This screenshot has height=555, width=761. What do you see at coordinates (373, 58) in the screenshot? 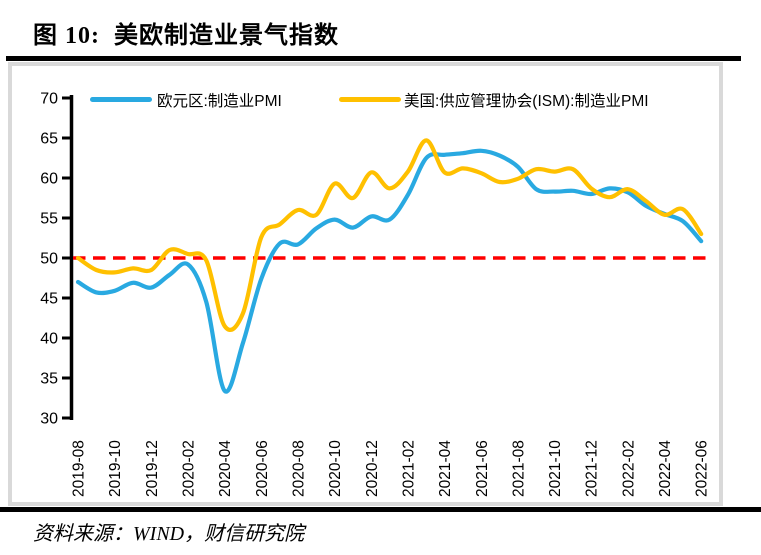
I see `title-underline-rule` at bounding box center [373, 58].